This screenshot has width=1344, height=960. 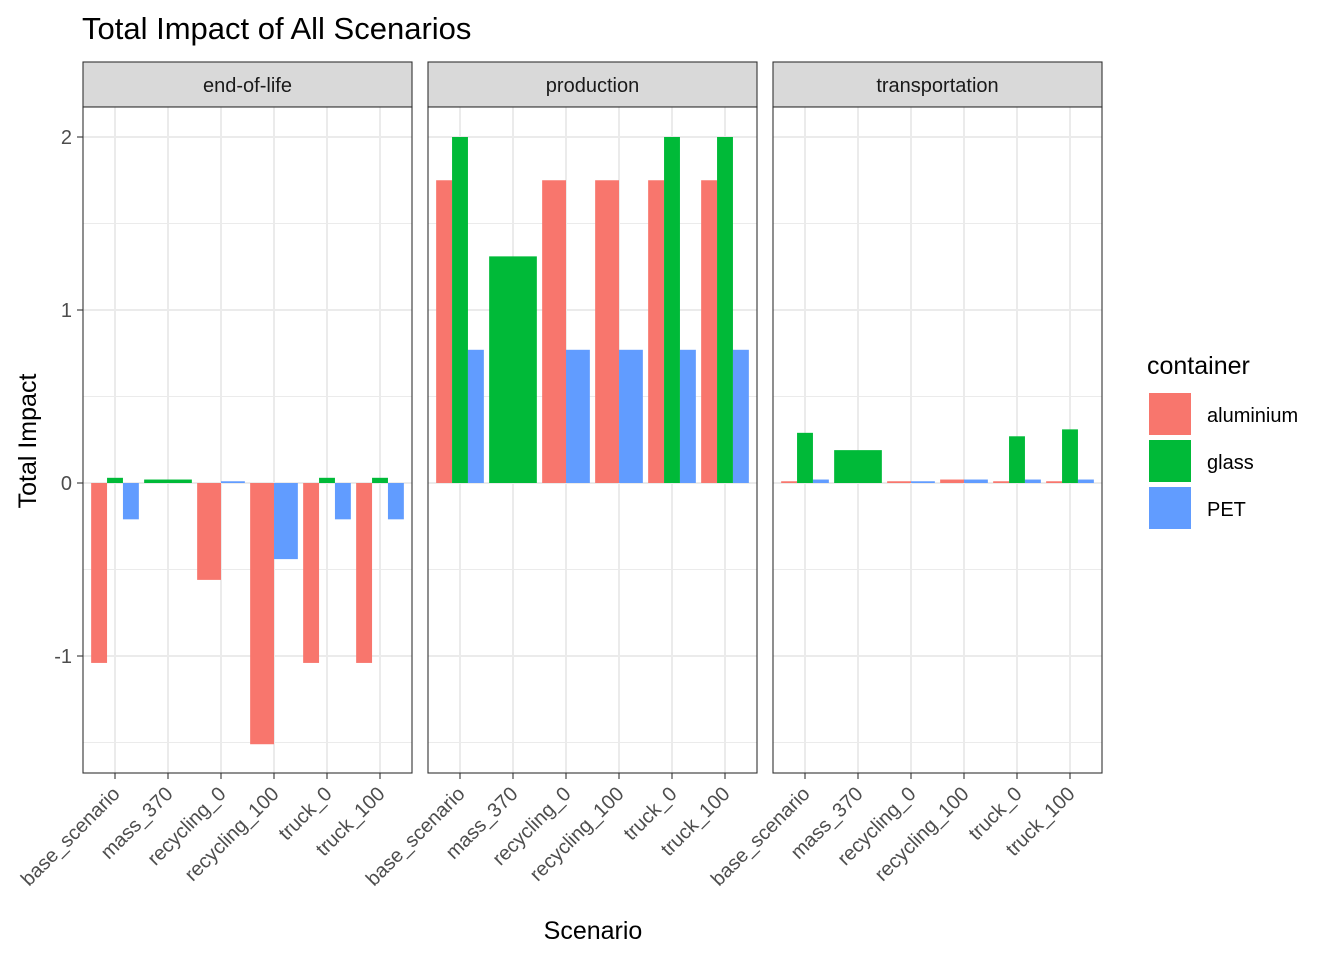 I want to click on facet-strip-label: end-of-life, so click(x=247, y=86).